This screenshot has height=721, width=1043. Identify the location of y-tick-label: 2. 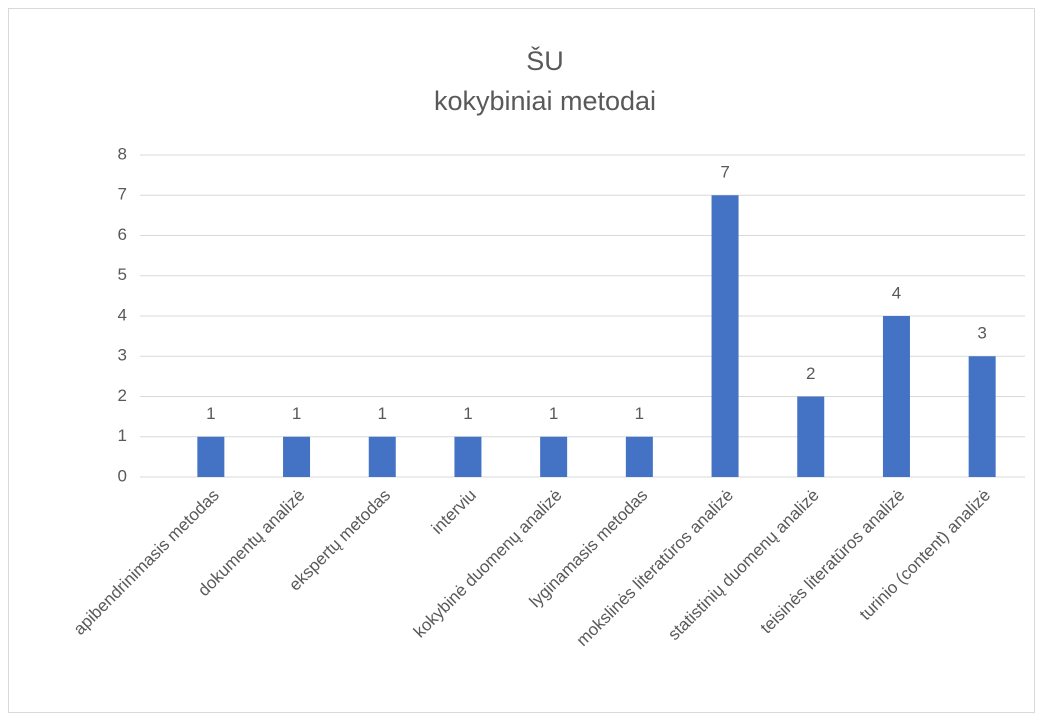
(122, 395).